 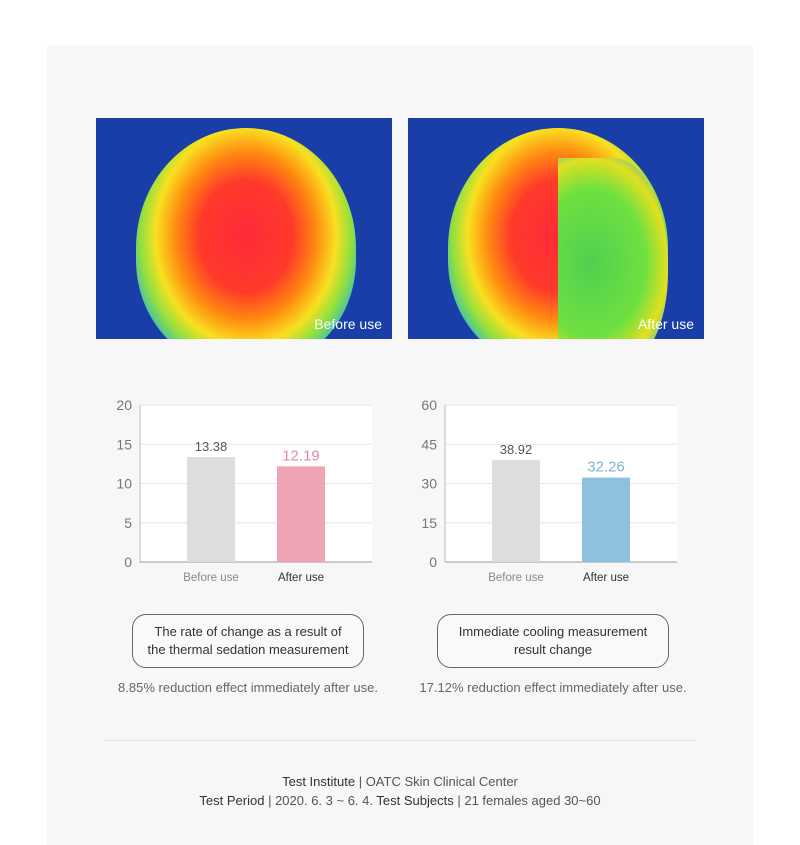 What do you see at coordinates (665, 324) in the screenshot?
I see `image-label: After use` at bounding box center [665, 324].